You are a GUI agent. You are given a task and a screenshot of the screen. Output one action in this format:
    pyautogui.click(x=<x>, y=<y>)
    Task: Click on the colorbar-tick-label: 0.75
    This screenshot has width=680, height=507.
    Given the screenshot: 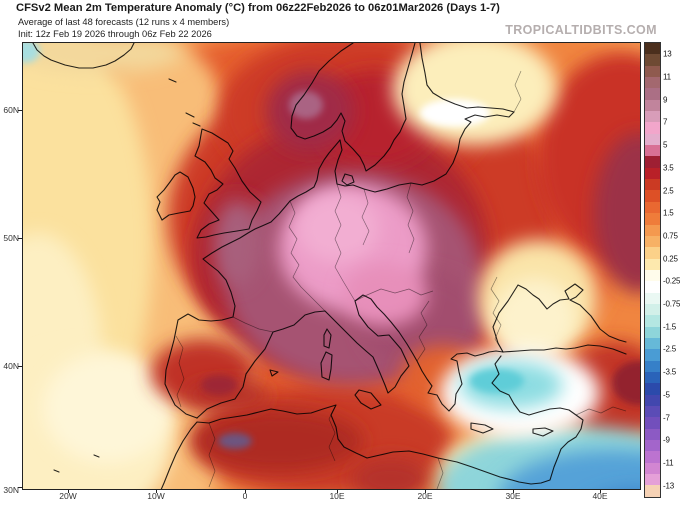 What is the action you would take?
    pyautogui.click(x=670, y=236)
    